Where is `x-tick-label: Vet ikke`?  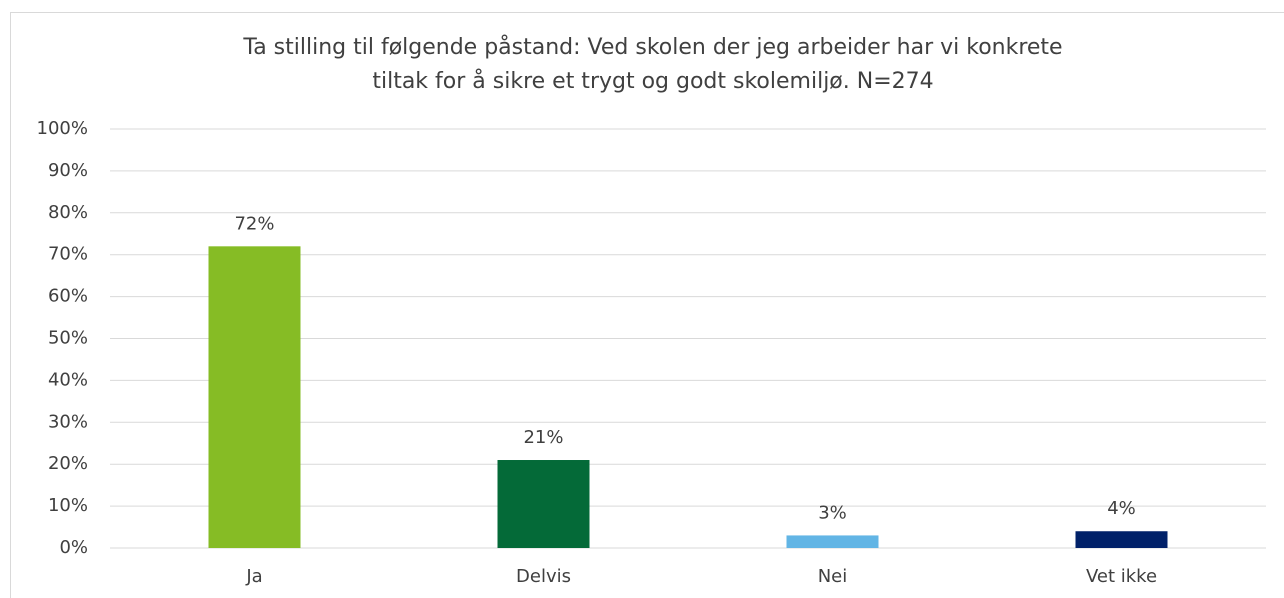
x-tick-label: Vet ikke is located at coordinates (1121, 576).